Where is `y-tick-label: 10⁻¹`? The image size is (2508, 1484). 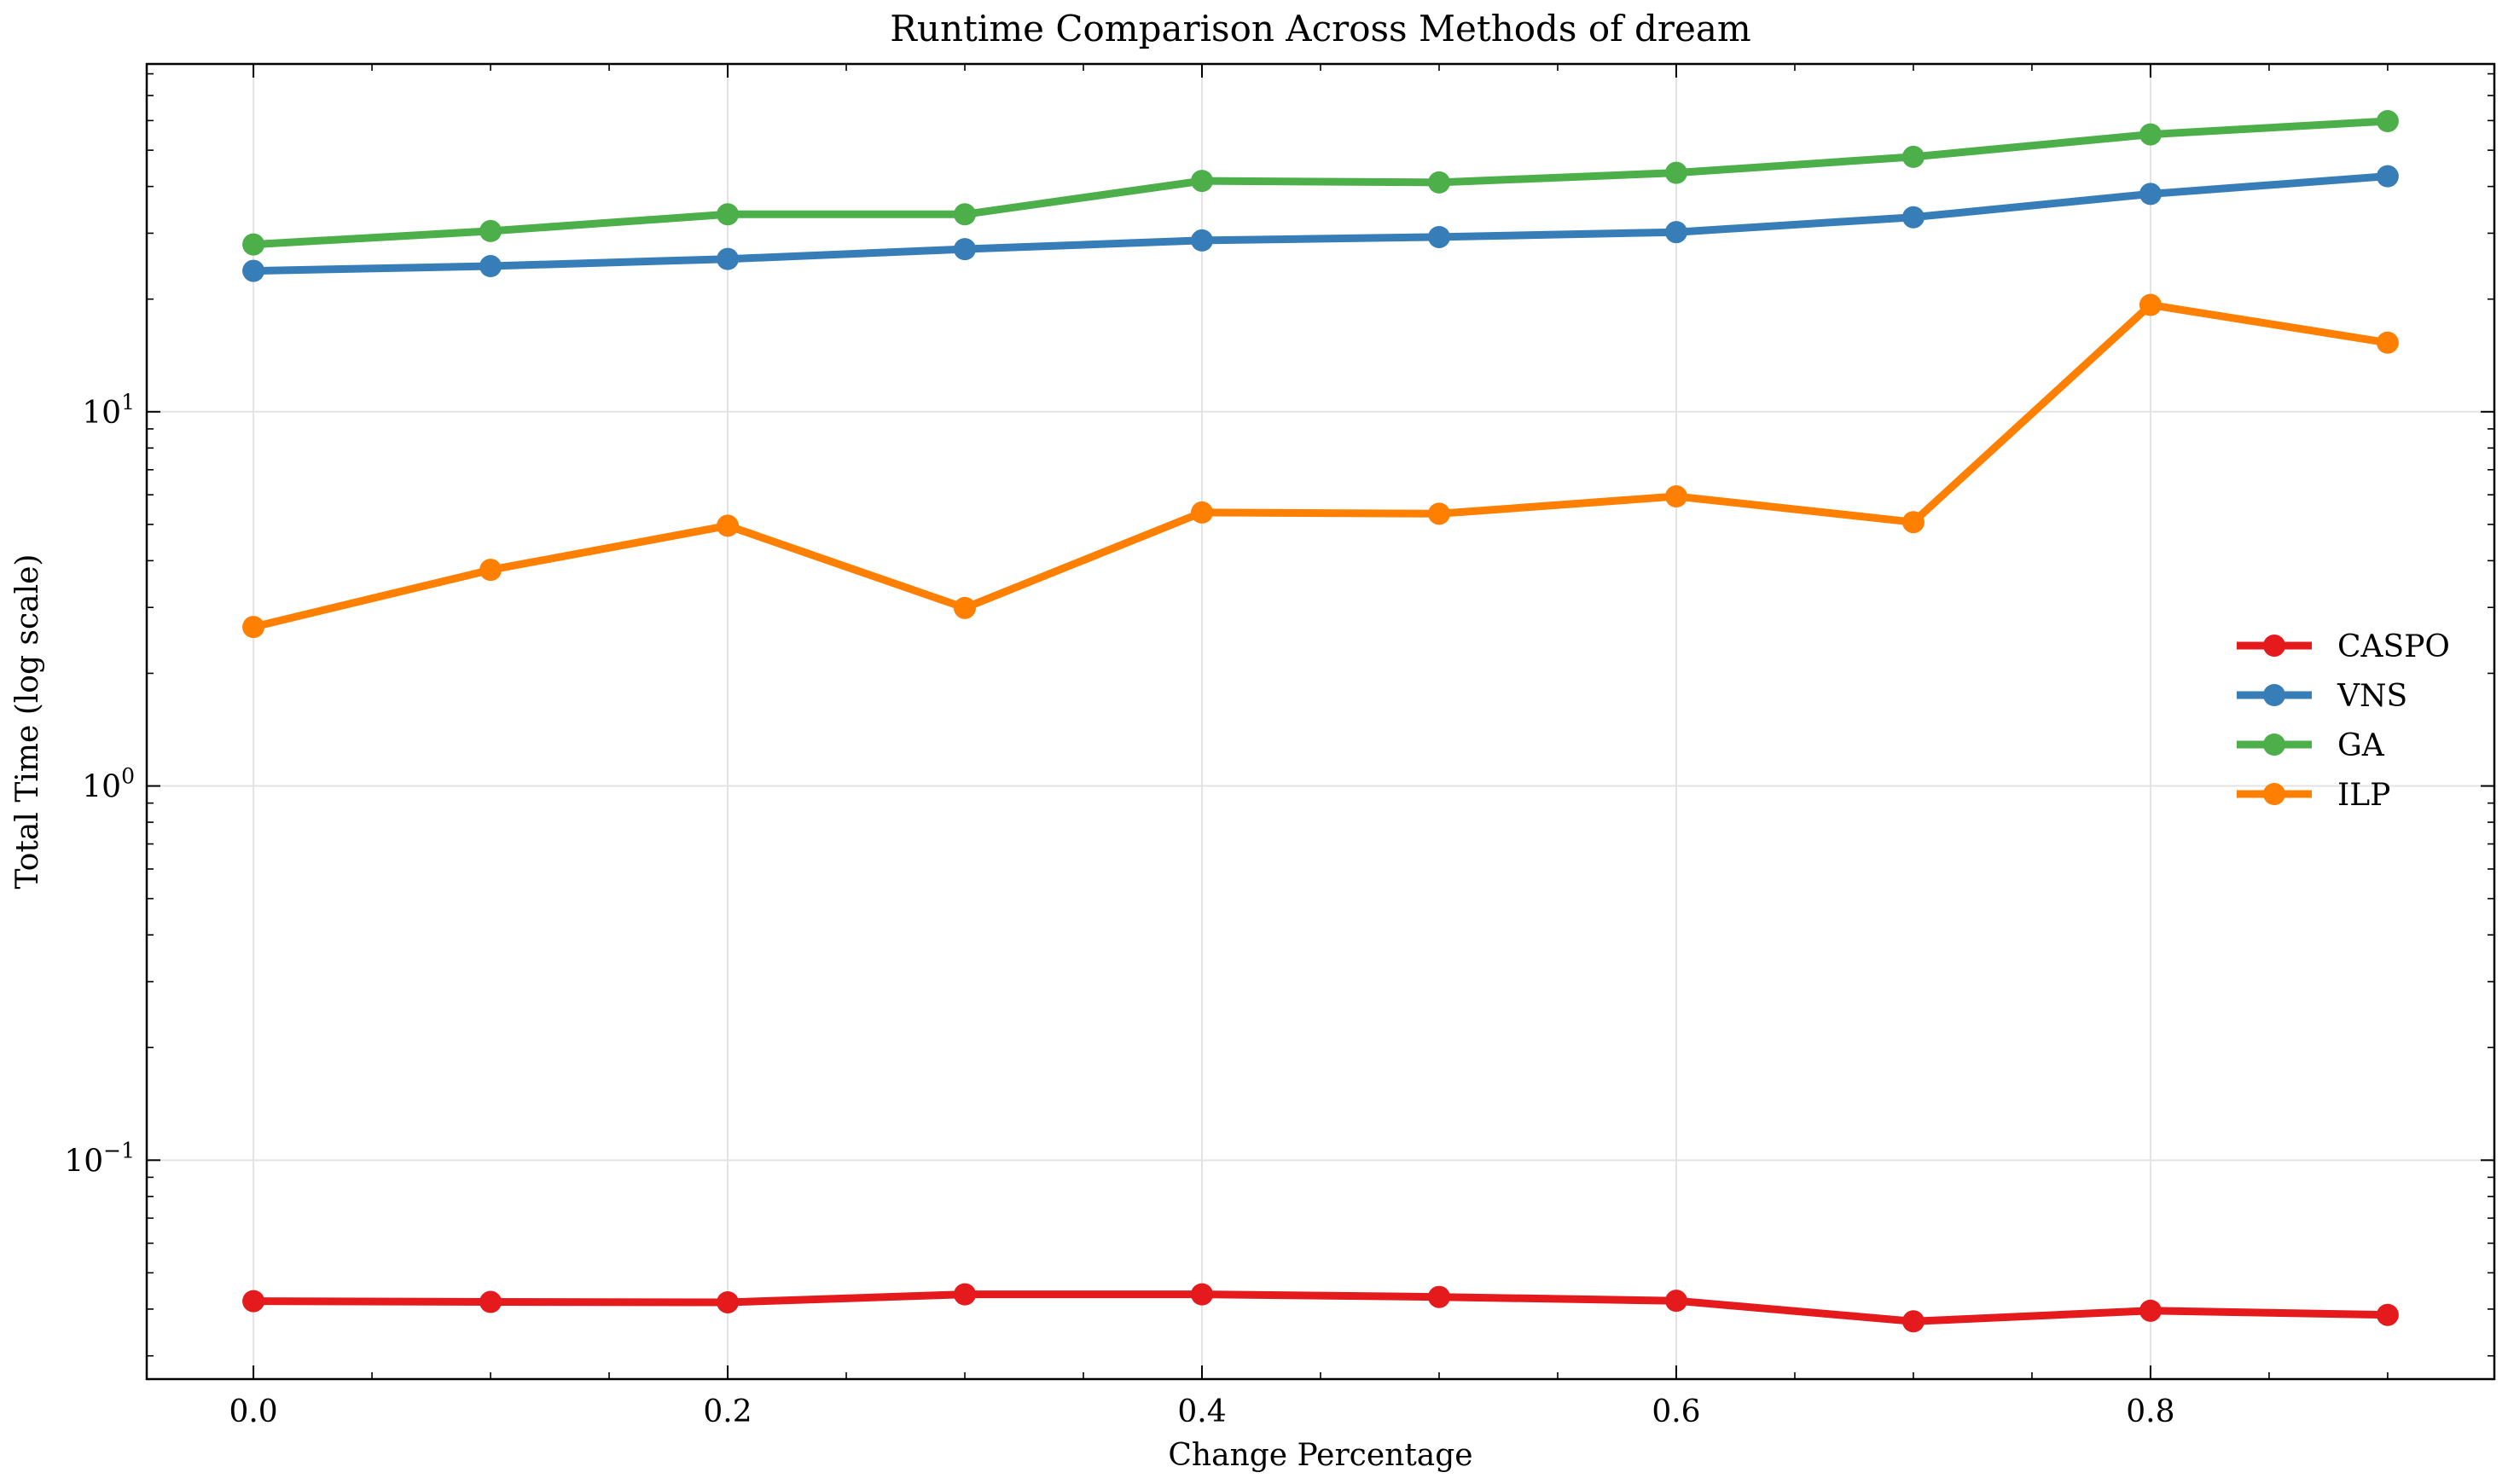
y-tick-label: 10⁻¹ is located at coordinates (99, 1158).